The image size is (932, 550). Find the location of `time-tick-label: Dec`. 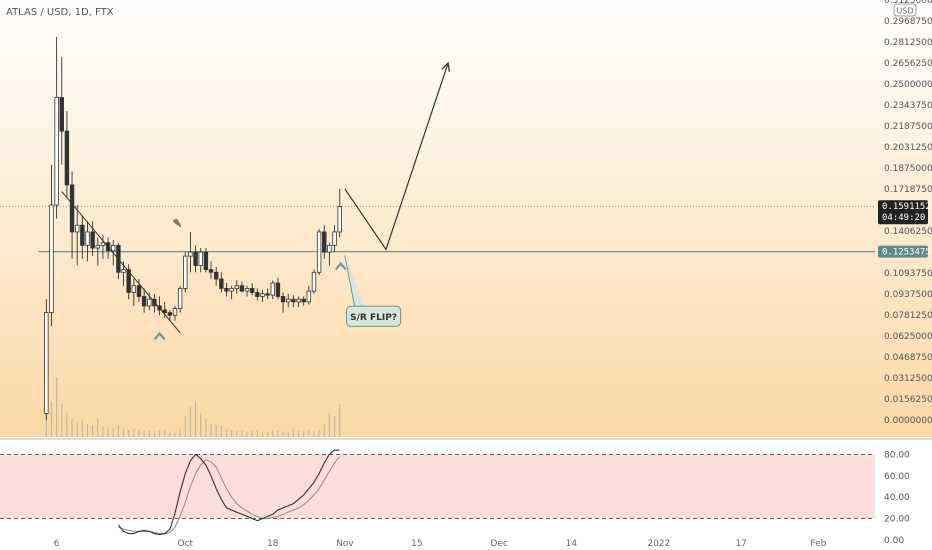

time-tick-label: Dec is located at coordinates (499, 544).